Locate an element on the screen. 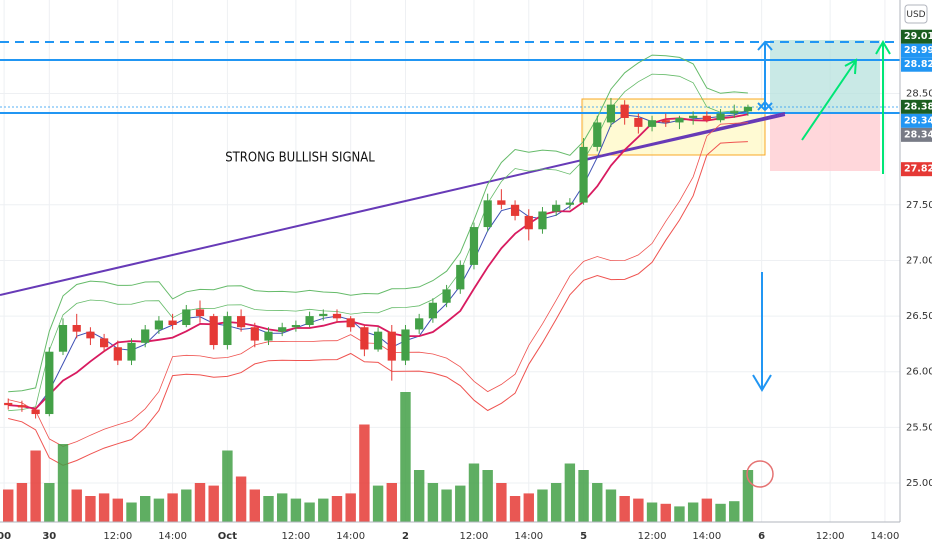 The width and height of the screenshot is (932, 550). target-zone is located at coordinates (825, 76).